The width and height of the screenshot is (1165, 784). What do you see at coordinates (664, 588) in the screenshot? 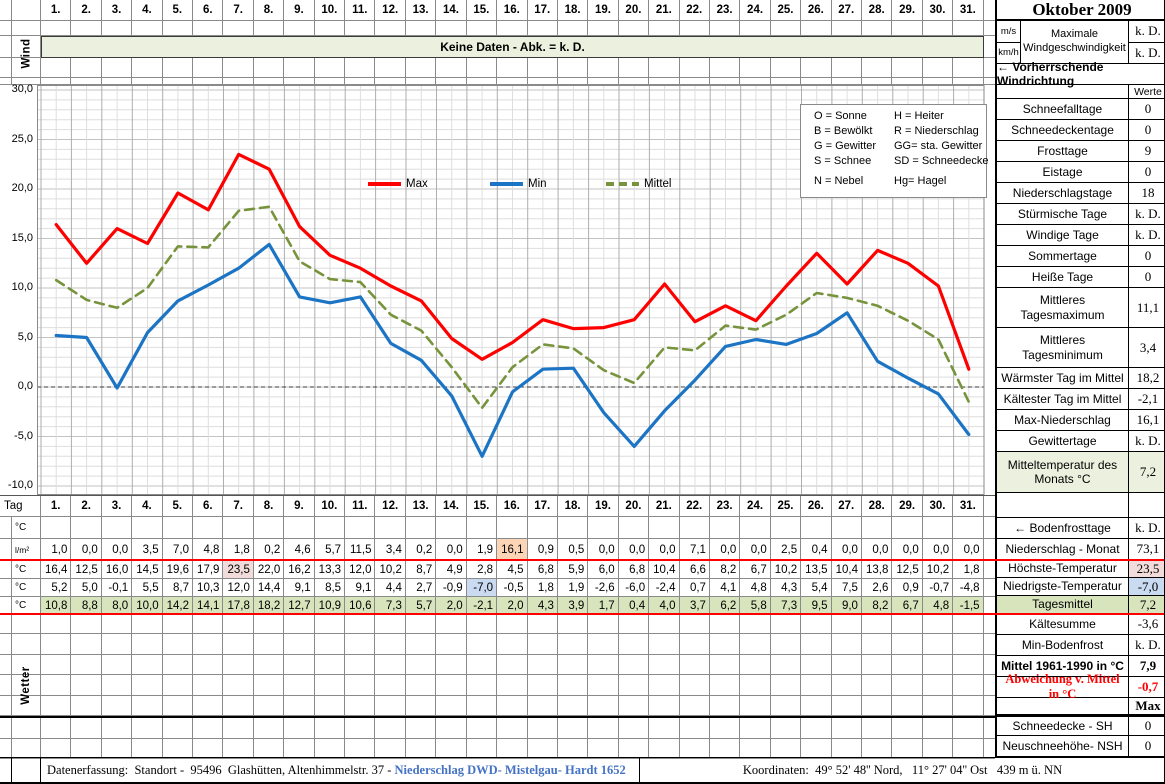
I see `tiefsttemperatur-cell: -2,4` at bounding box center [664, 588].